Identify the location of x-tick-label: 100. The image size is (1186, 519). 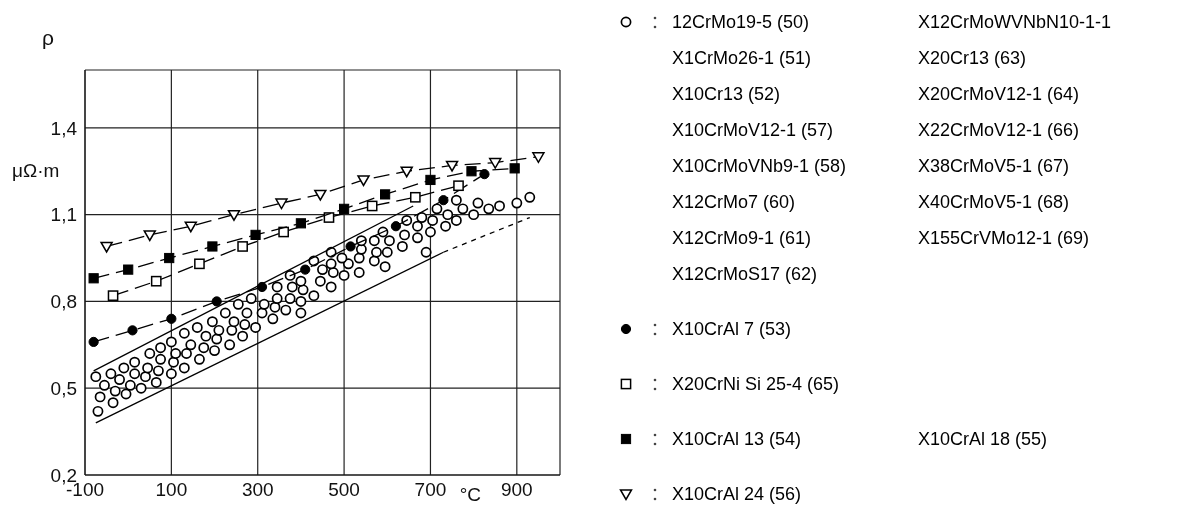
(171, 490).